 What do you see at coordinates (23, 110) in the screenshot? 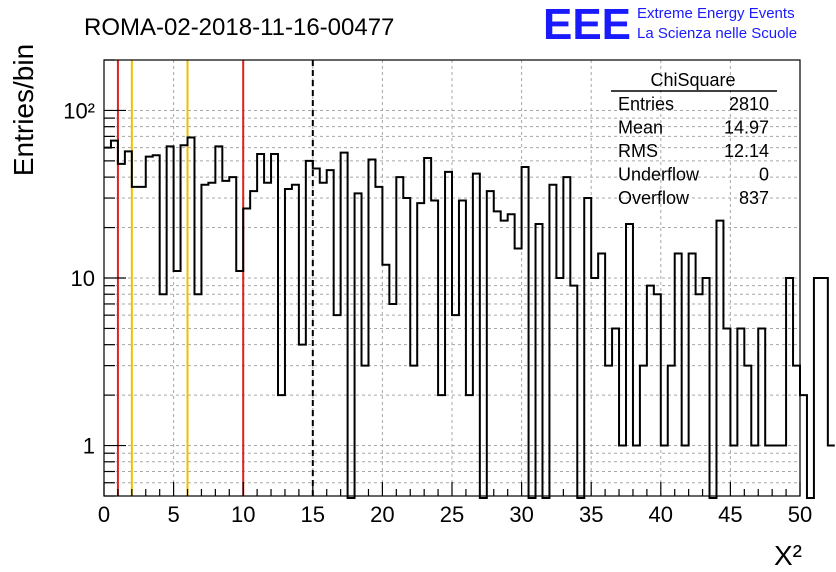
I see `y-axis-label: Entries/bin` at bounding box center [23, 110].